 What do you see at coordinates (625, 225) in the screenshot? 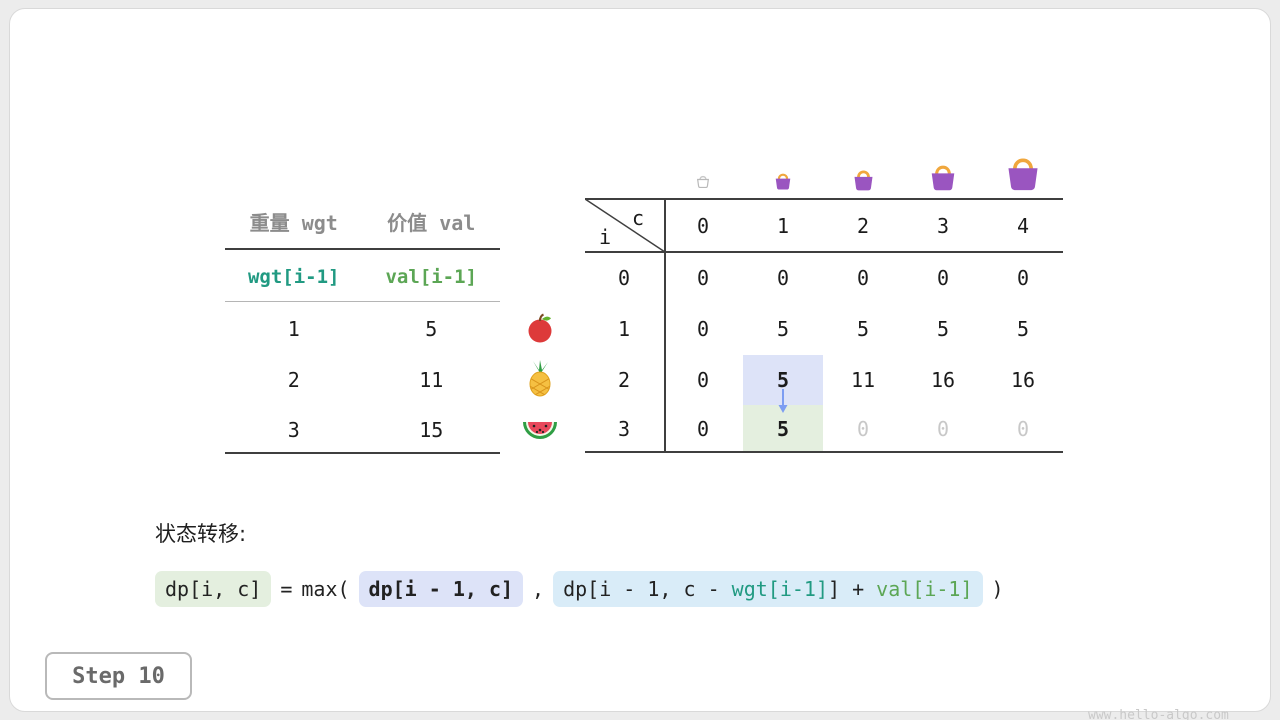
I see `dp-corner-diagonal` at bounding box center [625, 225].